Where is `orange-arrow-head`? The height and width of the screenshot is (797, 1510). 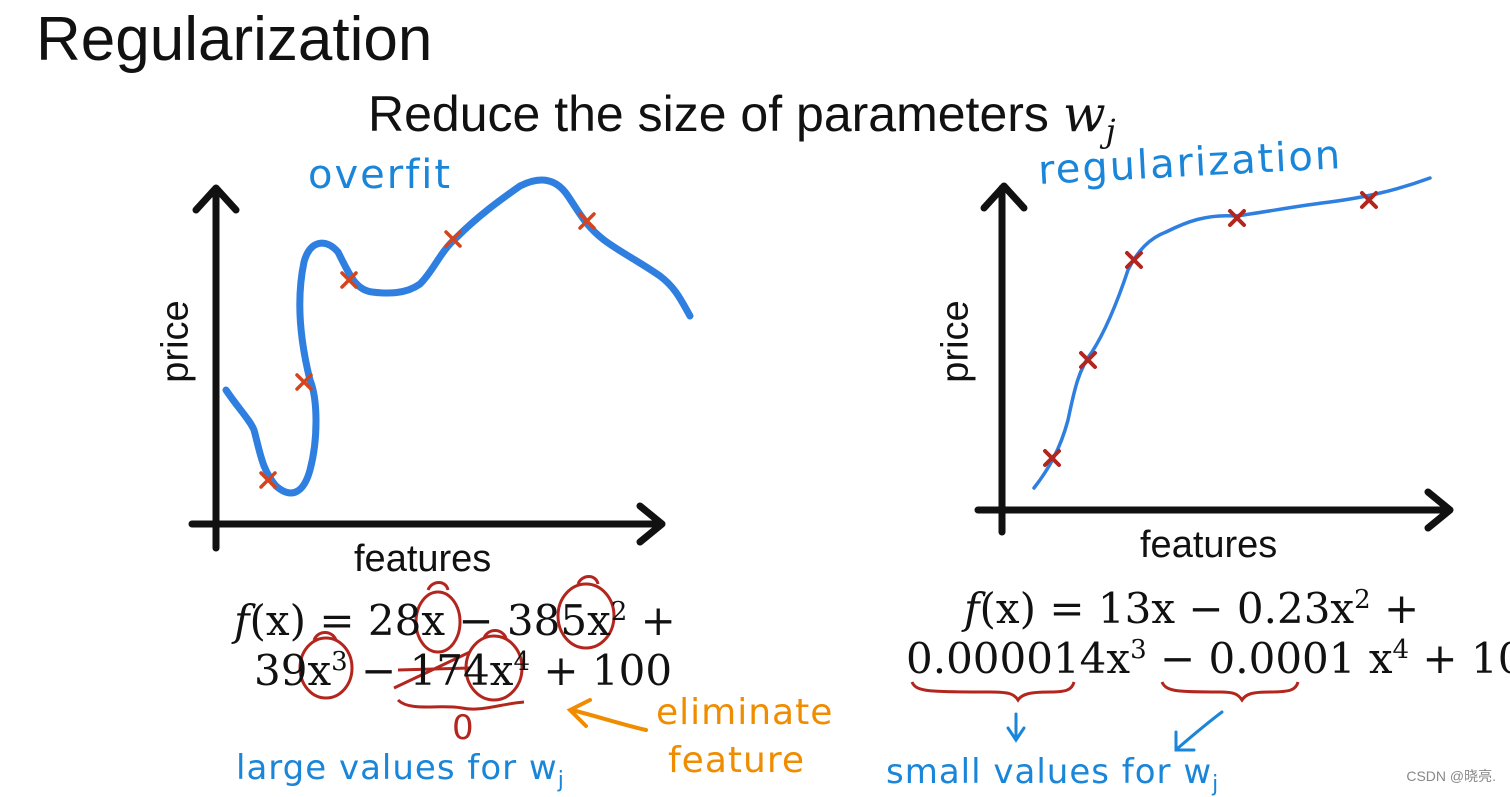
orange-arrow-head is located at coordinates (579, 713).